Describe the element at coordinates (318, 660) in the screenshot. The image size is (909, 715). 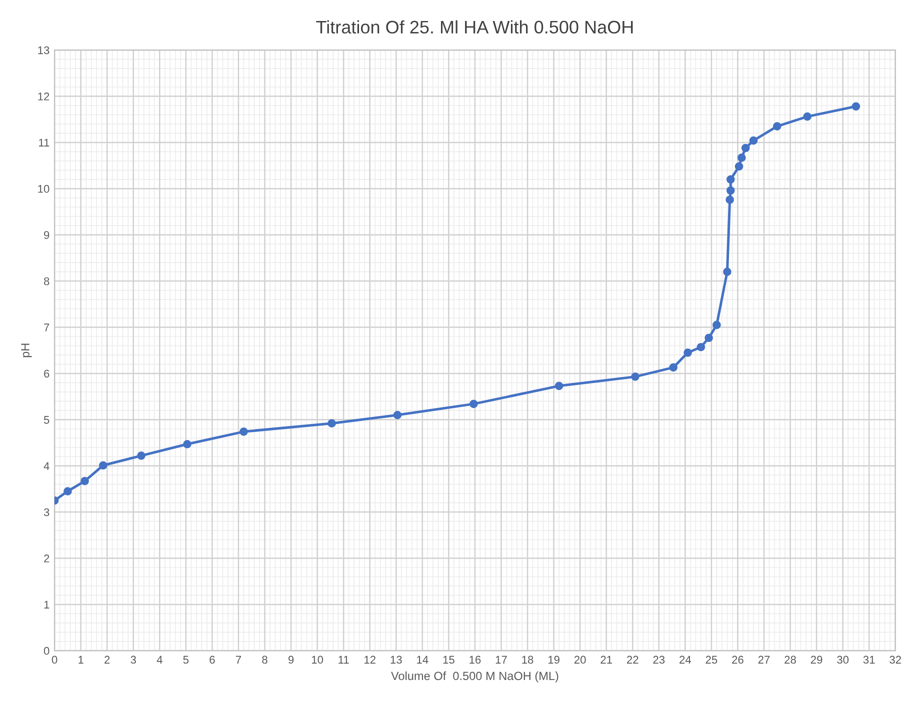
I see `x-tick-label: 10` at that location.